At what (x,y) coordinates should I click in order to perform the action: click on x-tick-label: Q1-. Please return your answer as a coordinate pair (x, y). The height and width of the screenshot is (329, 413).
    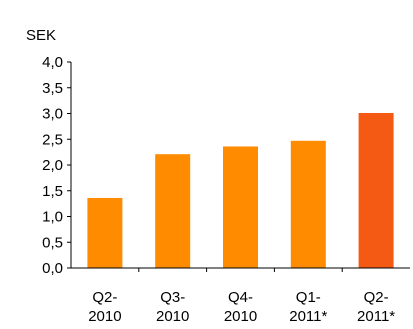
    Looking at the image, I should click on (308, 297).